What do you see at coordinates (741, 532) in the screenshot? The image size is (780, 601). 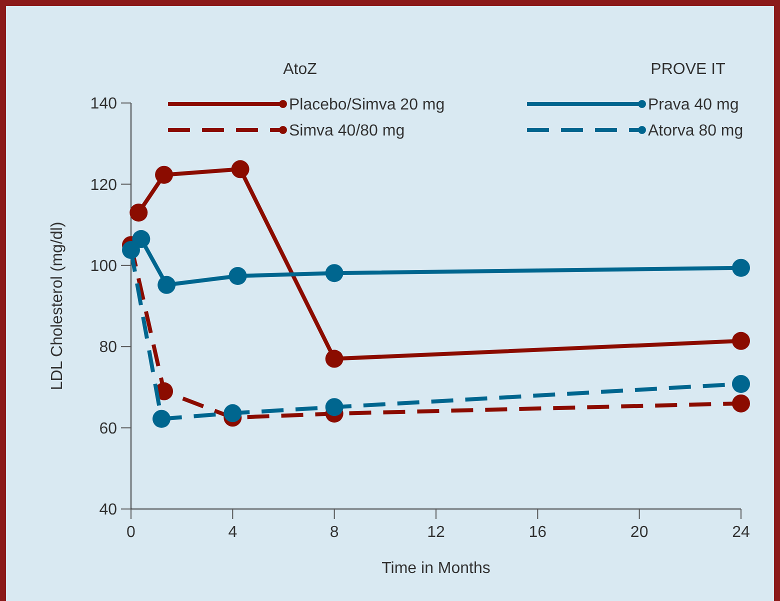 I see `x-tick-label: 24` at bounding box center [741, 532].